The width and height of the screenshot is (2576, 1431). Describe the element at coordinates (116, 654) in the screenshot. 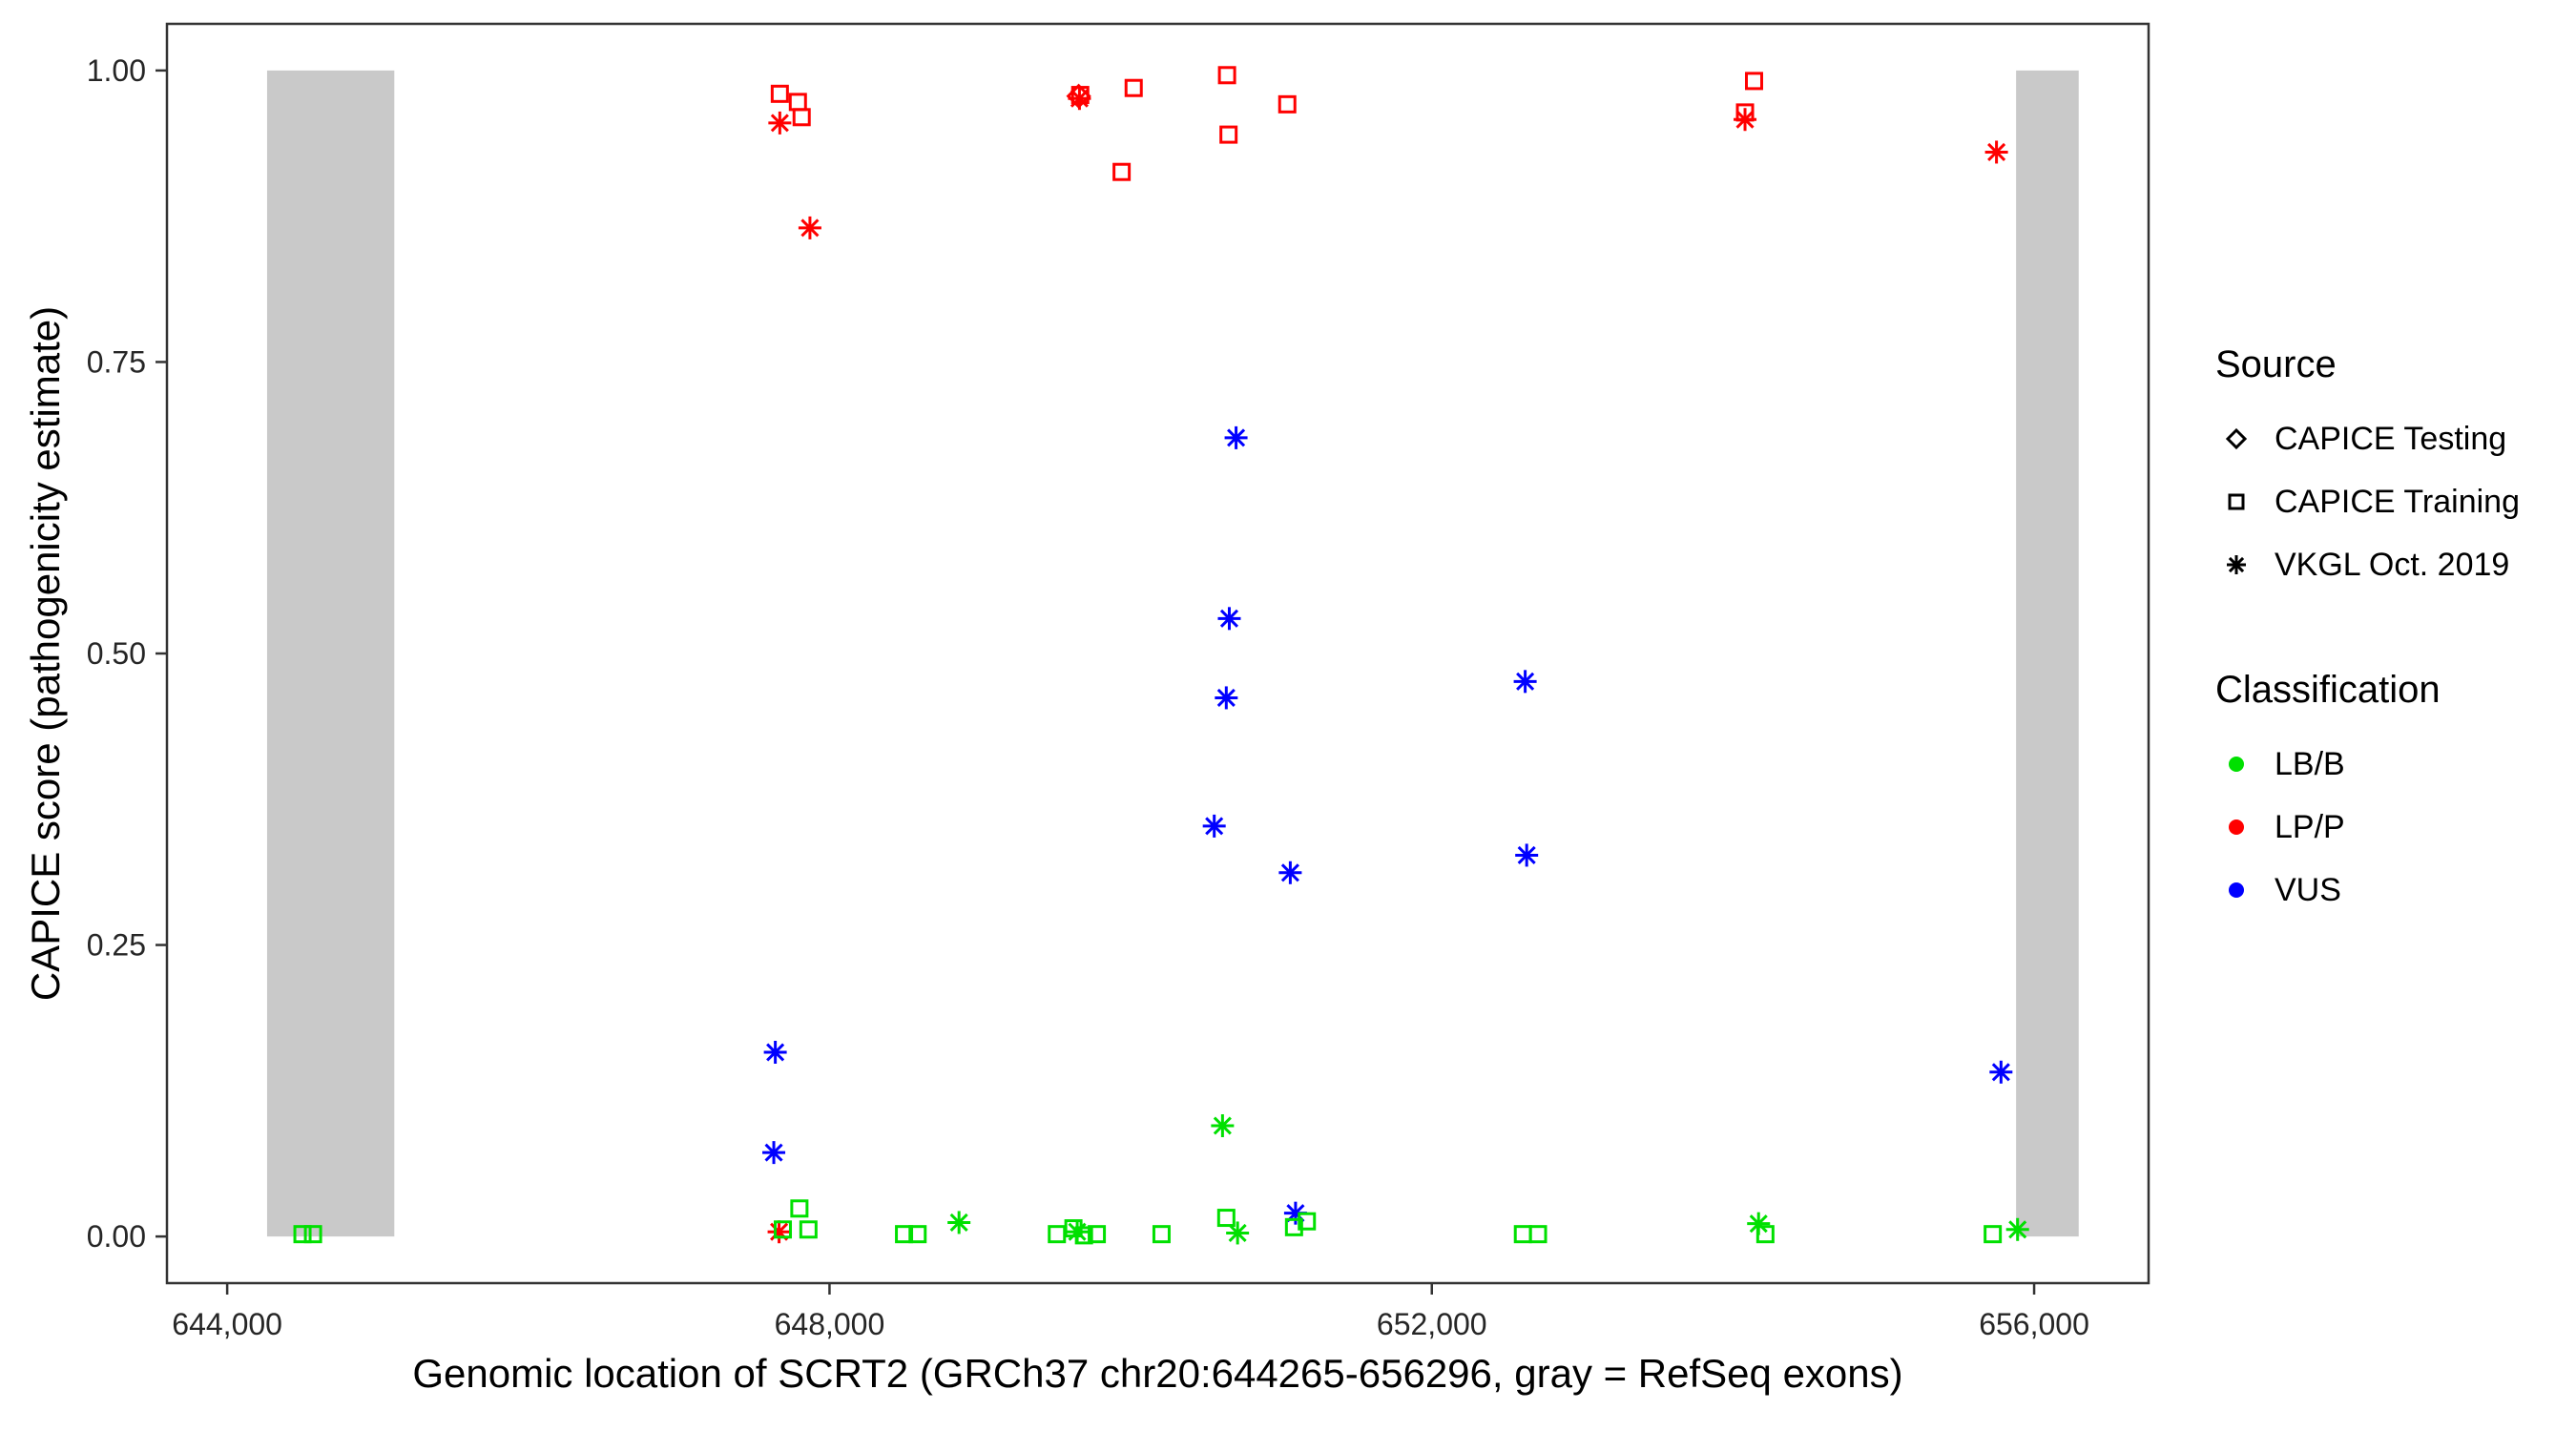

I see `y-tick-label: 0.50` at that location.